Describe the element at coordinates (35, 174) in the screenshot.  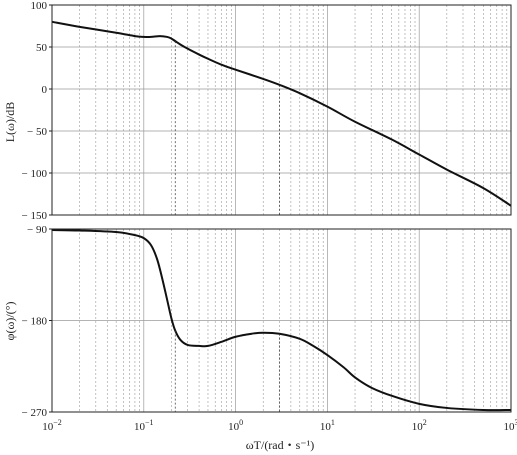
I see `magnitude-y-tick-label: − 100` at that location.